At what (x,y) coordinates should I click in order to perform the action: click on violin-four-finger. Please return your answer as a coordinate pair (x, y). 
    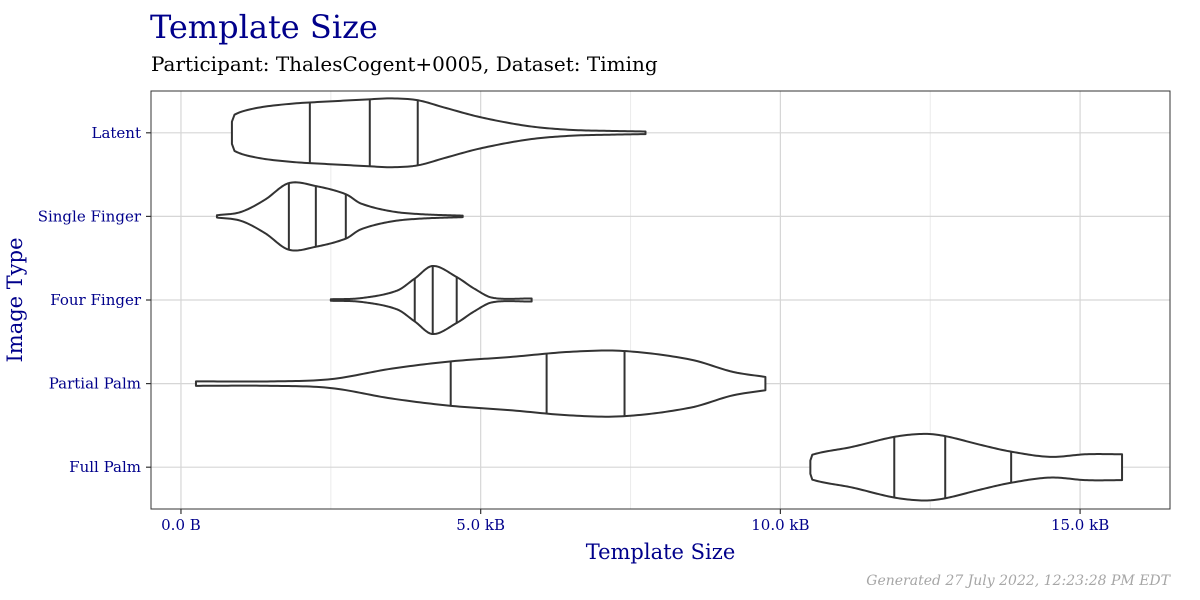
    Looking at the image, I should click on (431, 300).